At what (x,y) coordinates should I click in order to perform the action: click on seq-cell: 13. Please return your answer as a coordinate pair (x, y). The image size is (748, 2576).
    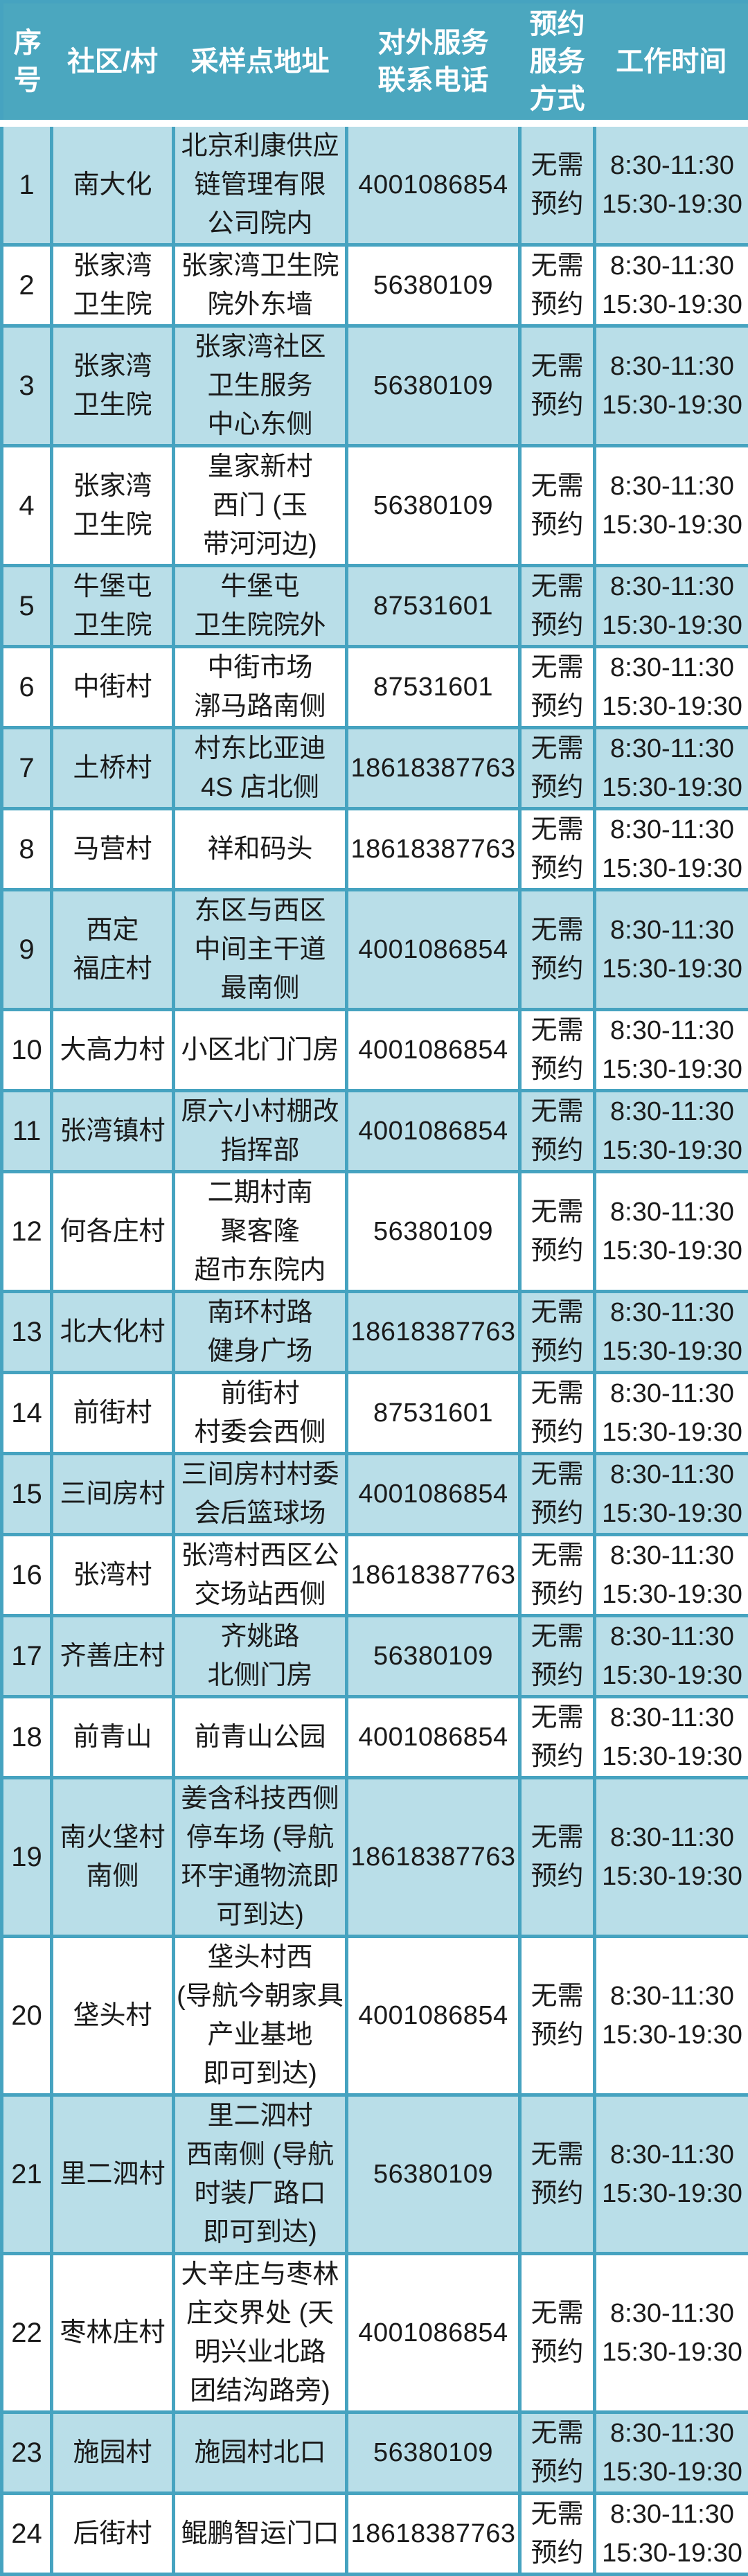
    Looking at the image, I should click on (27, 1332).